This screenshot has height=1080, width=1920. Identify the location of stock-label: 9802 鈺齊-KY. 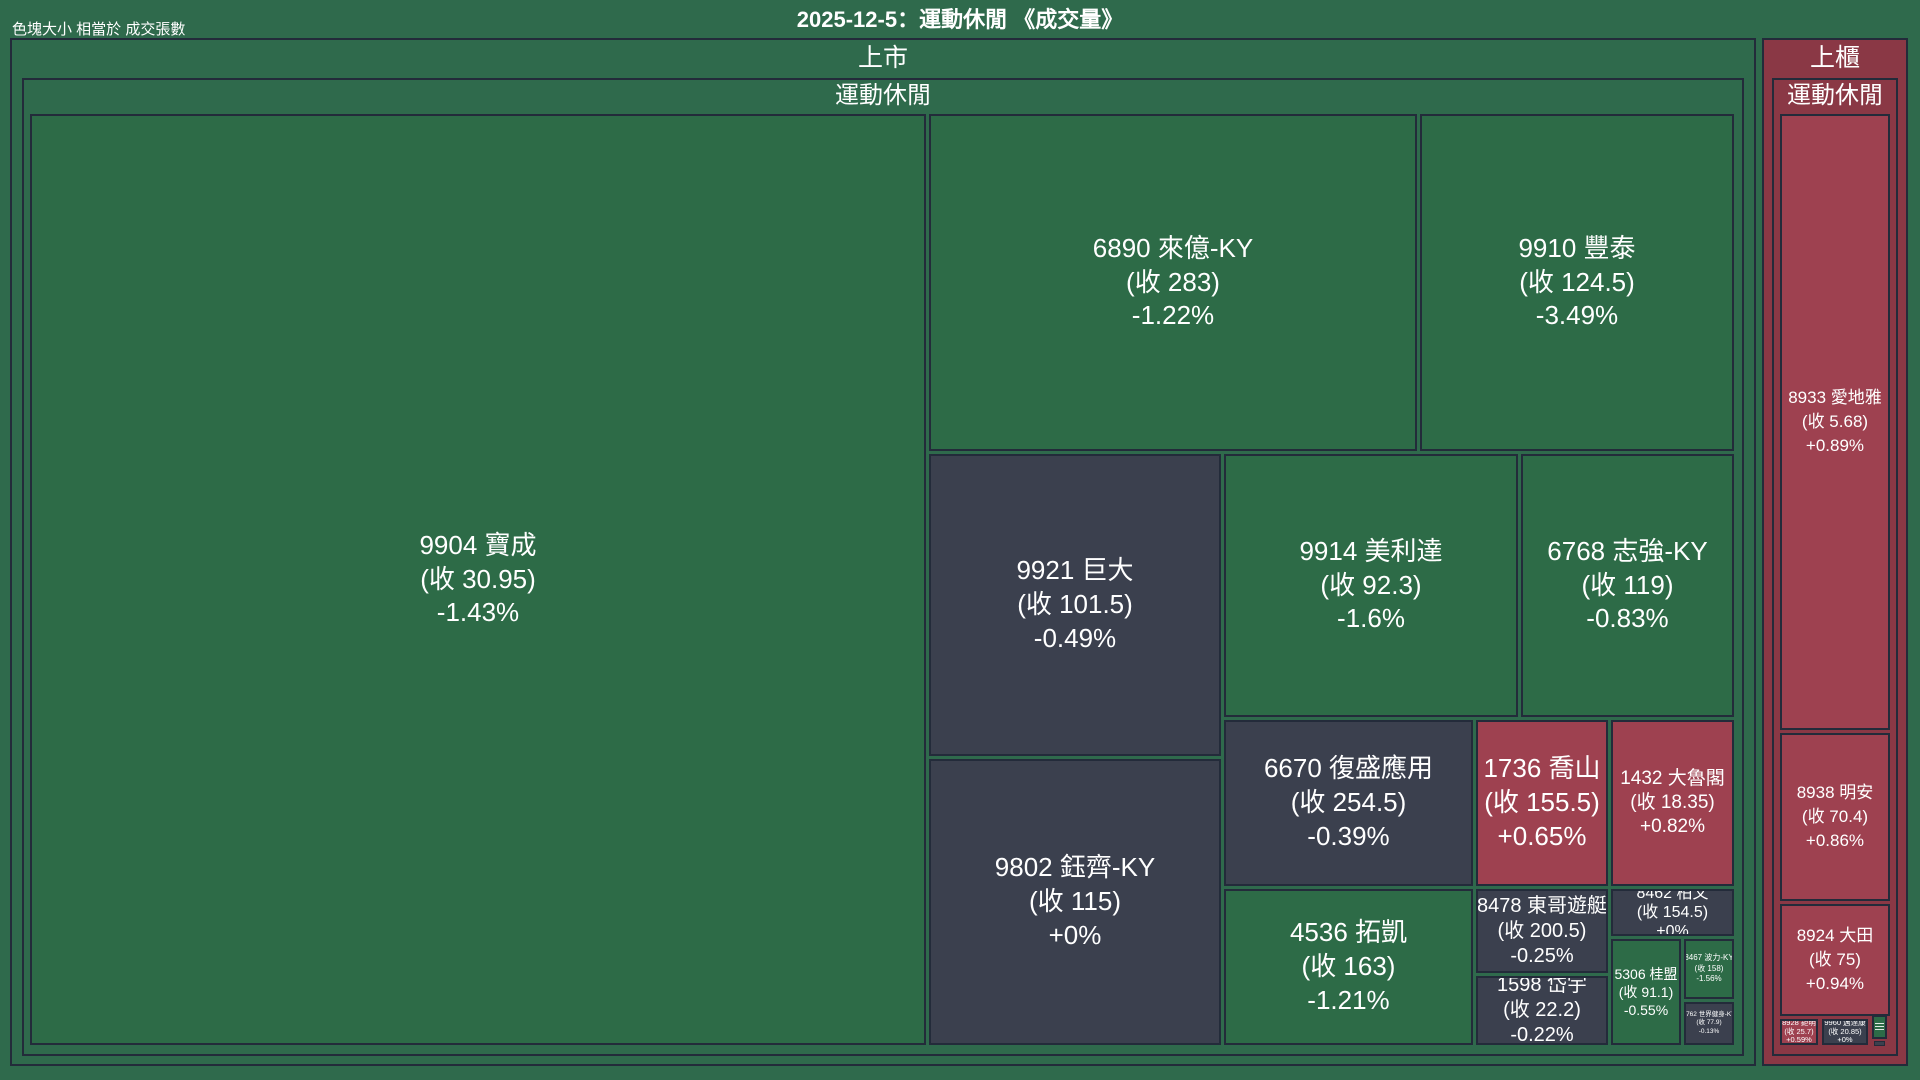
(1075, 867).